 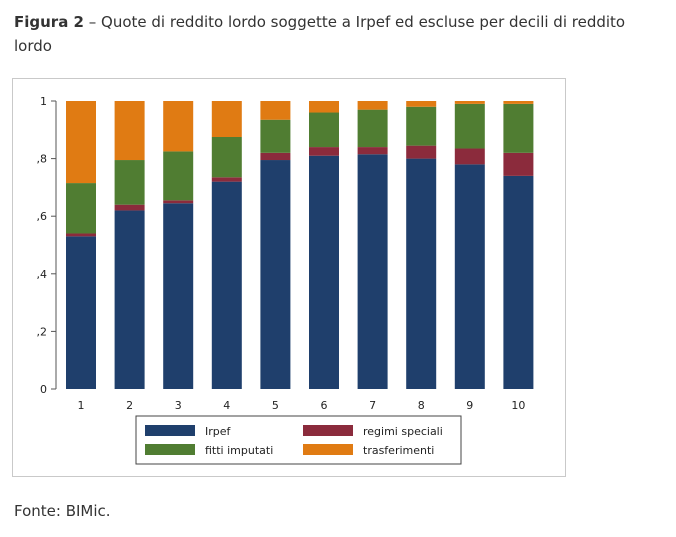 I want to click on y-tick-label: ,4, so click(x=42, y=274).